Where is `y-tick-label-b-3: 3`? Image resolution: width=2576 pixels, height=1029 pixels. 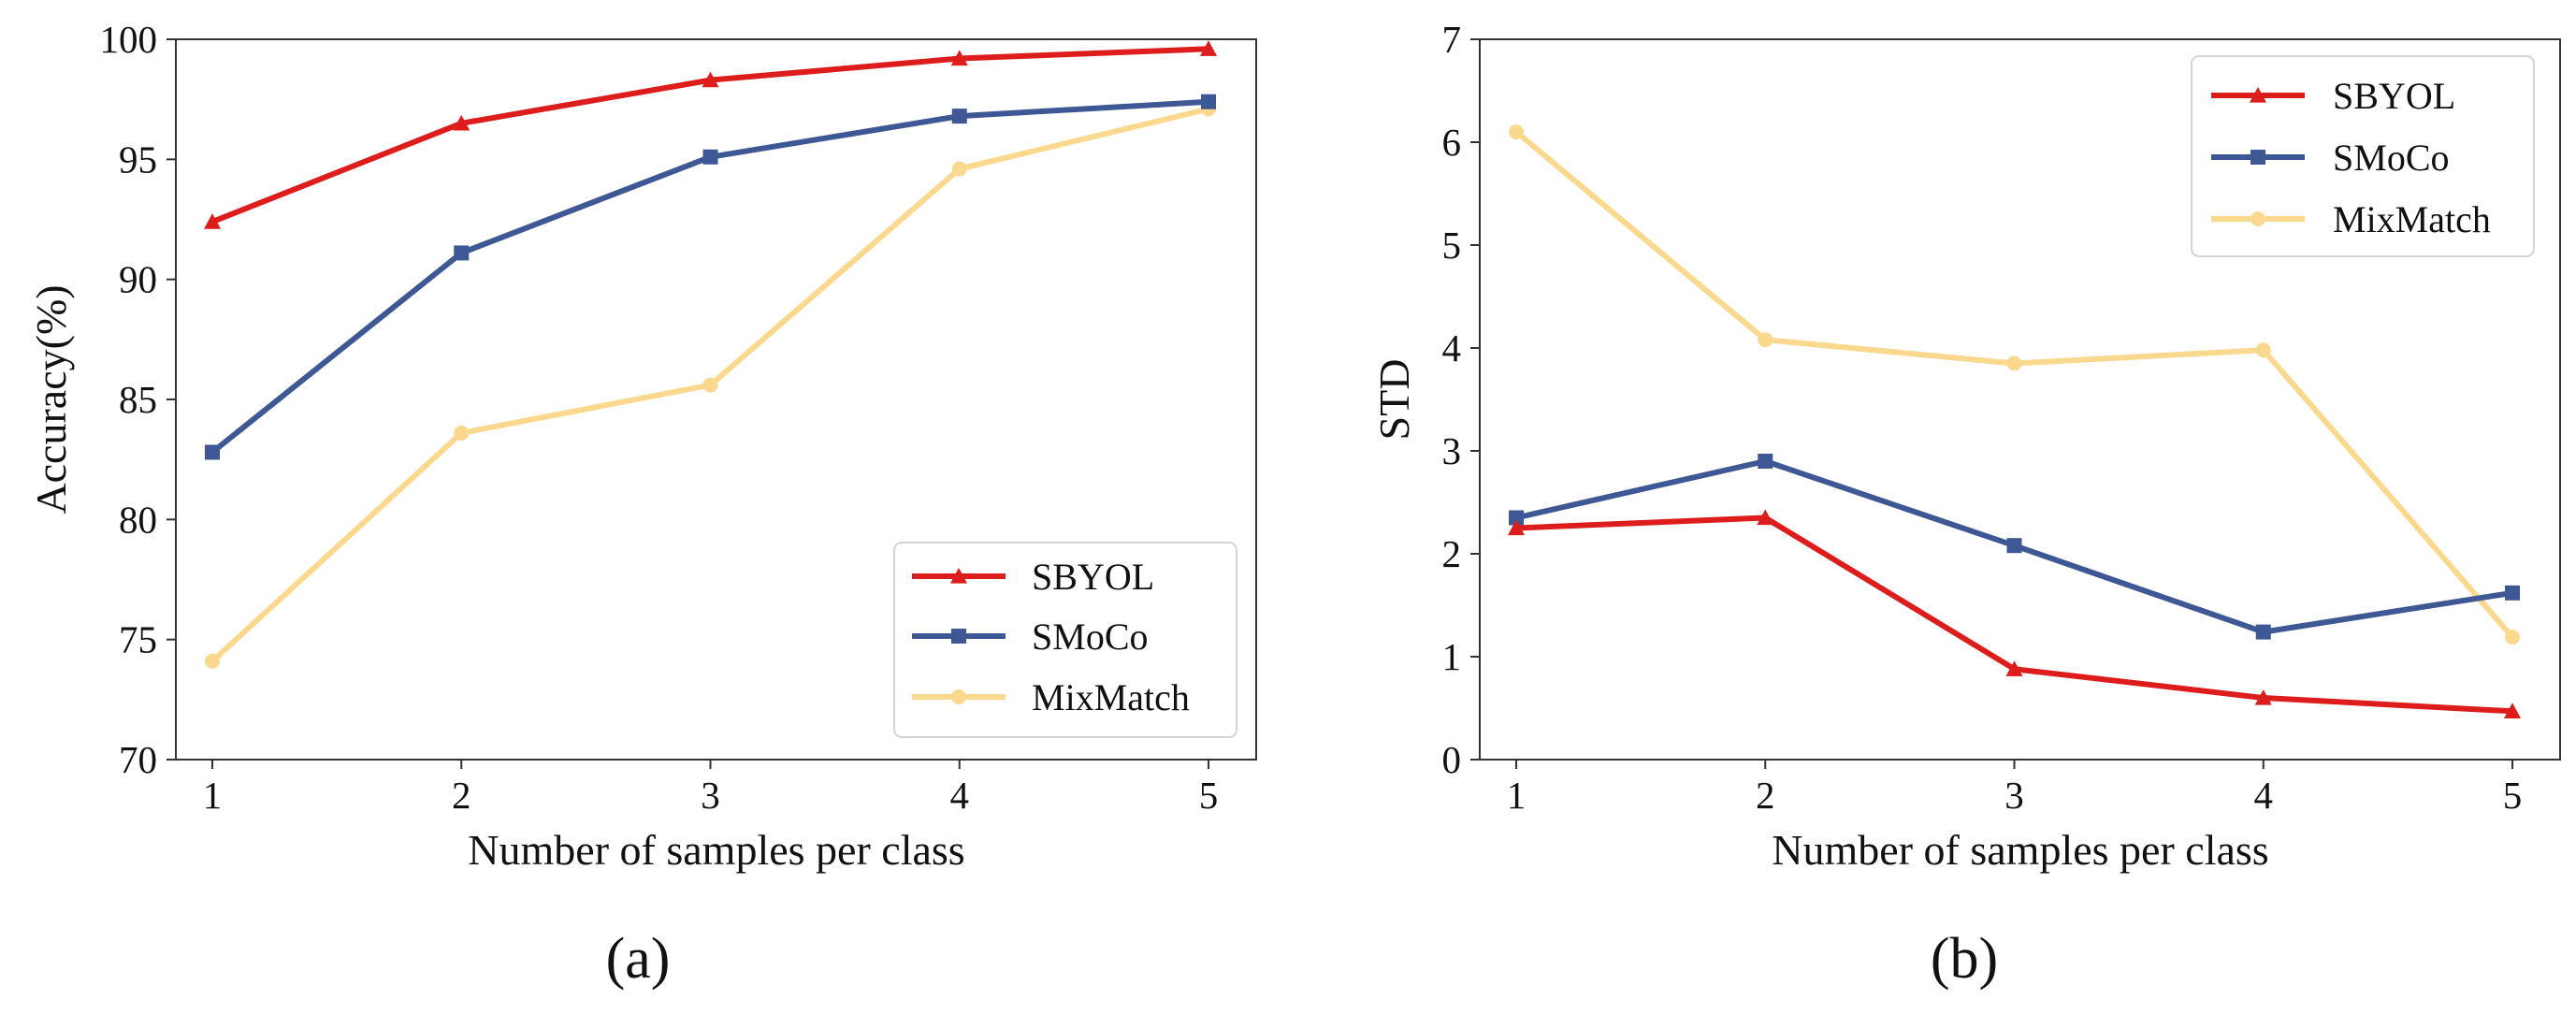 y-tick-label-b-3: 3 is located at coordinates (1452, 450).